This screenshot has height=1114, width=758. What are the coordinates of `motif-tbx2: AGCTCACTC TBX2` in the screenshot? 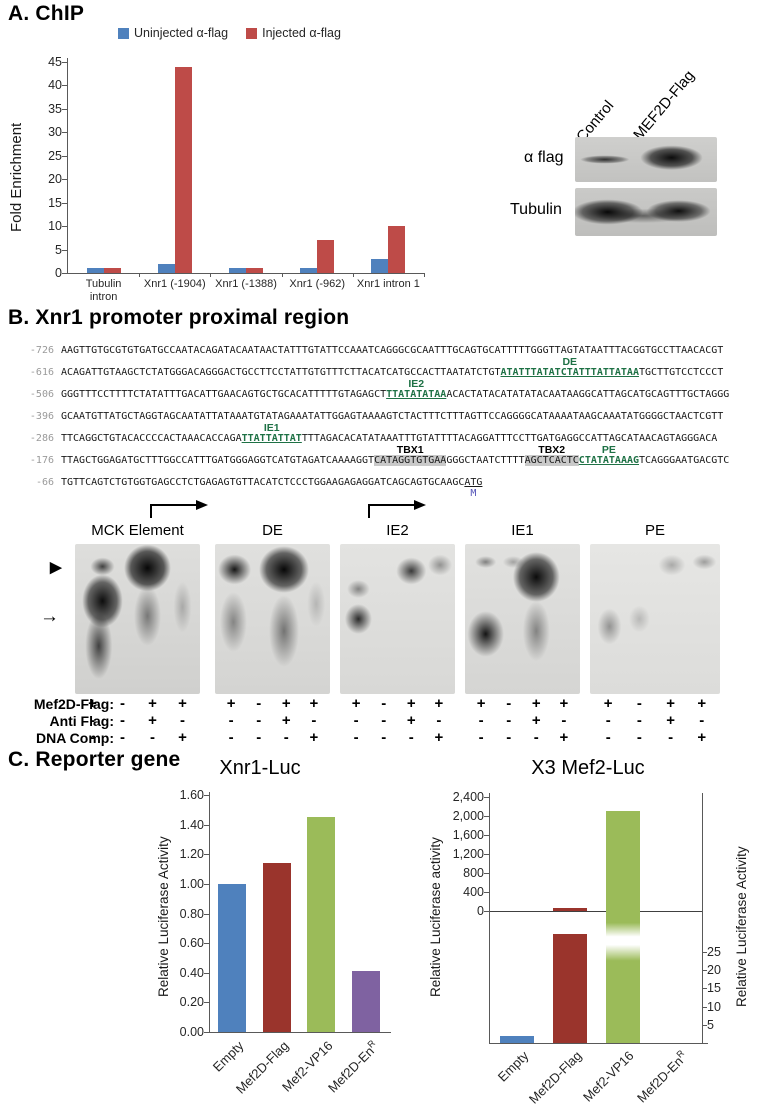 It's located at (551, 455).